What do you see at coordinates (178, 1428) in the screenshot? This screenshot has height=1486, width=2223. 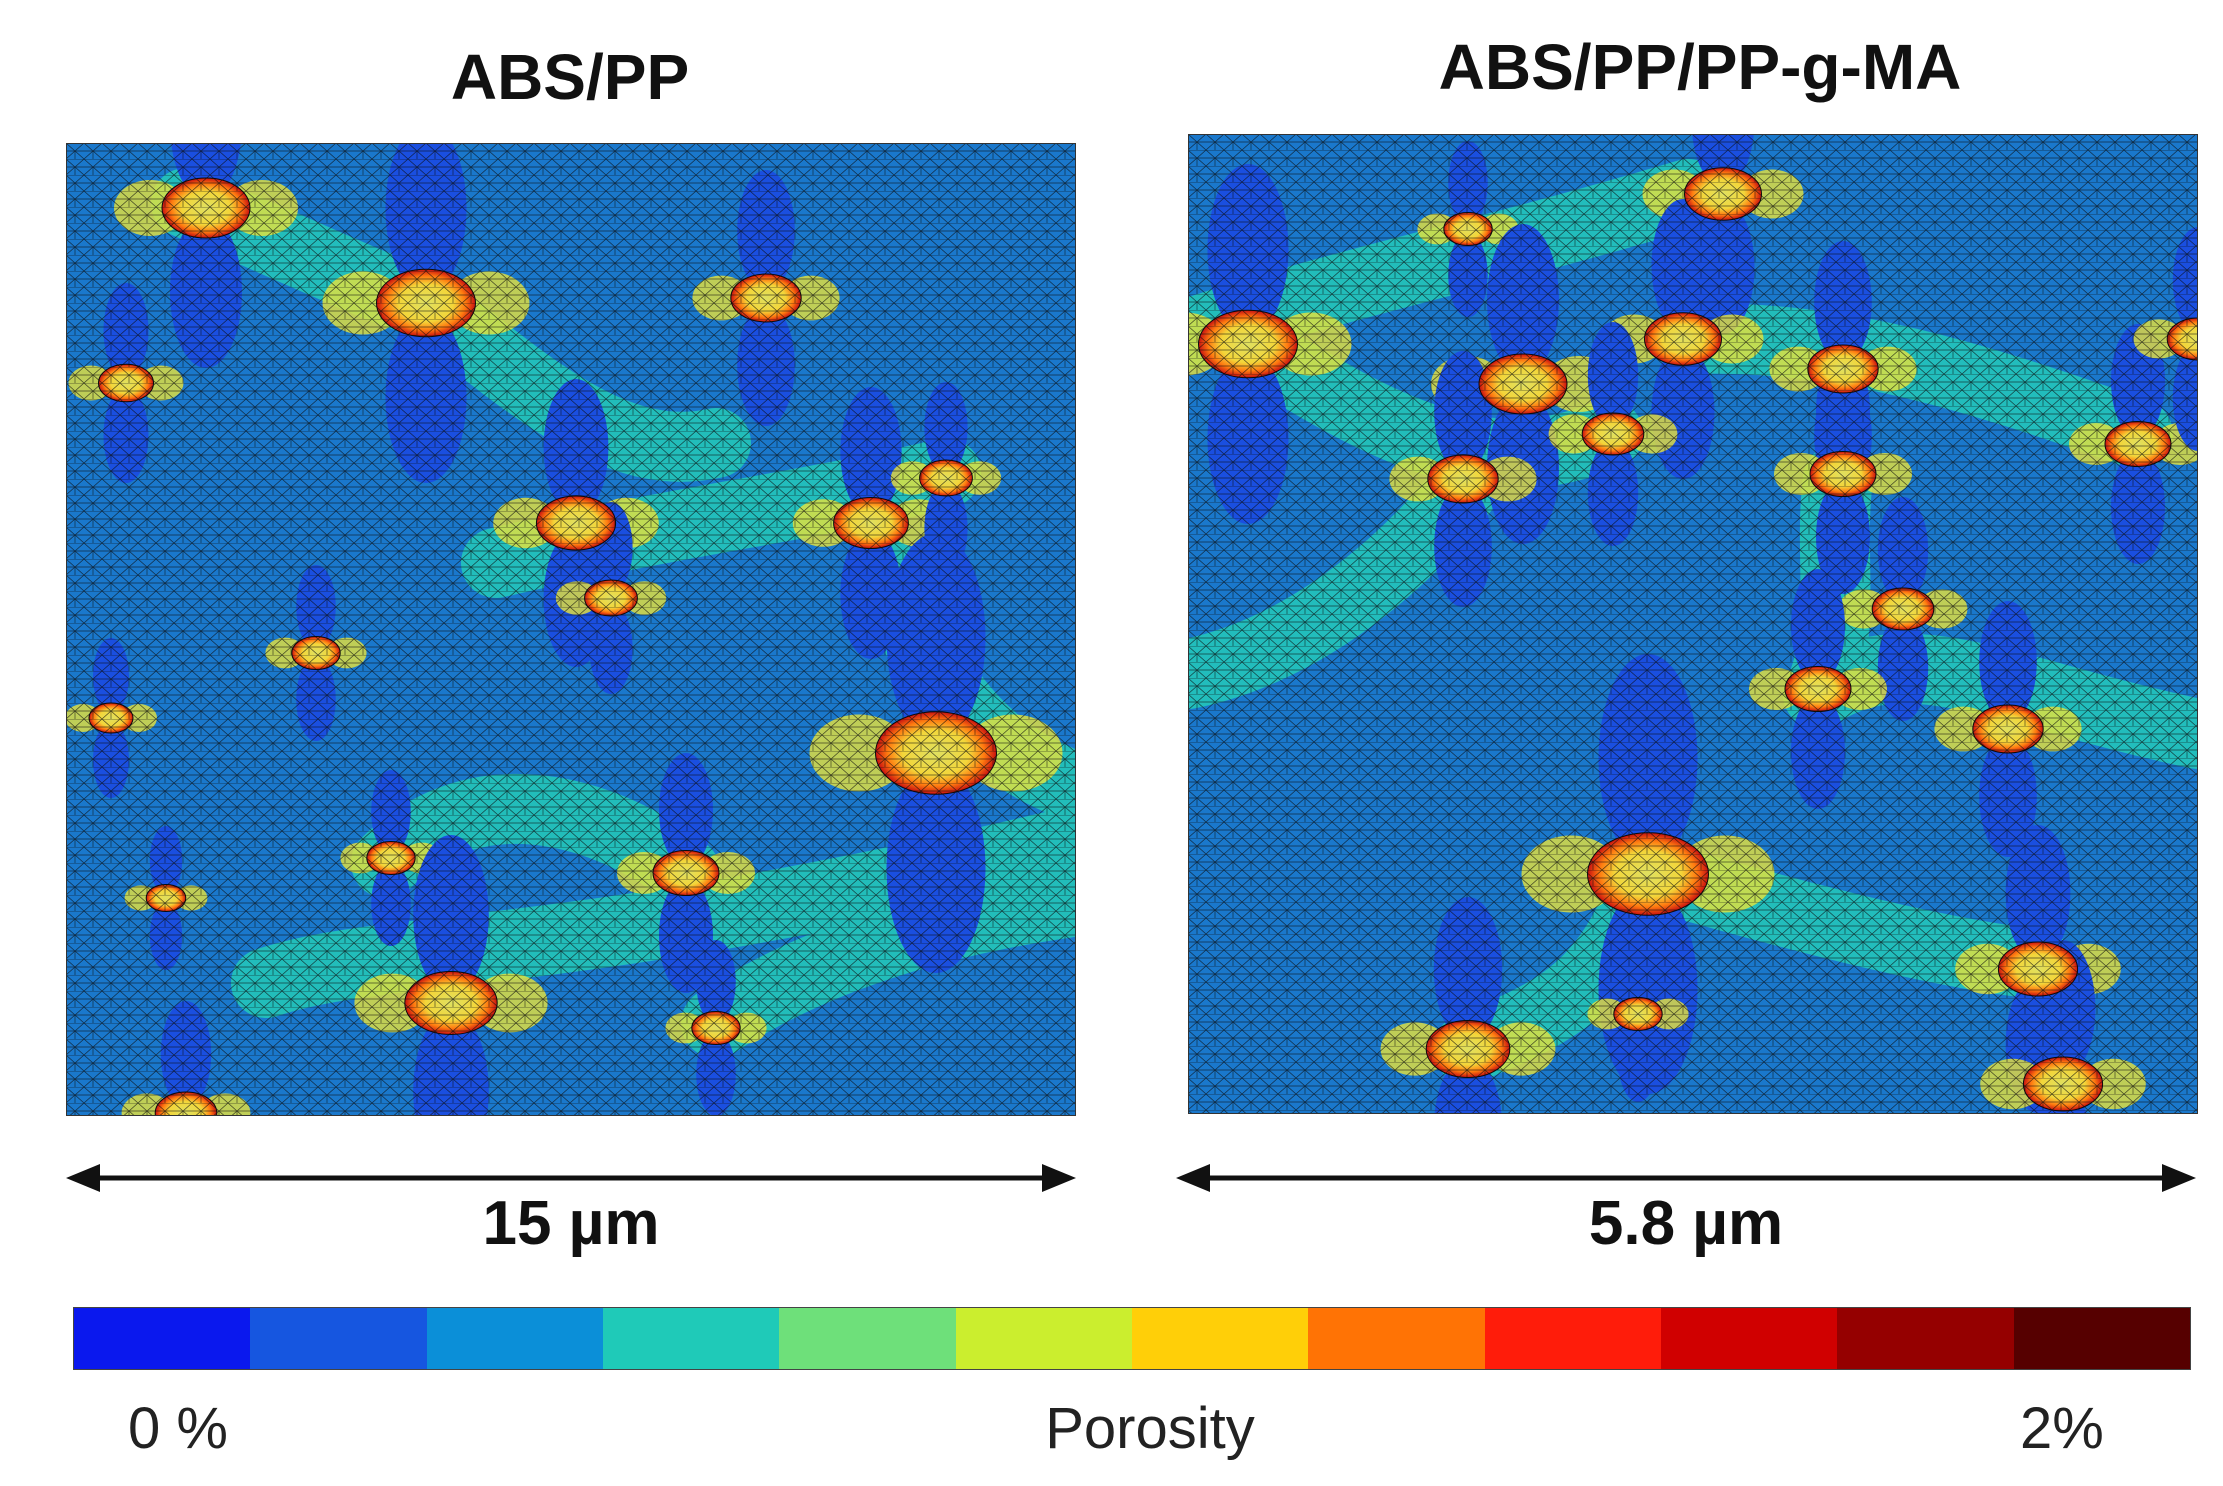 I see `colorbar-min-label: 0 %` at bounding box center [178, 1428].